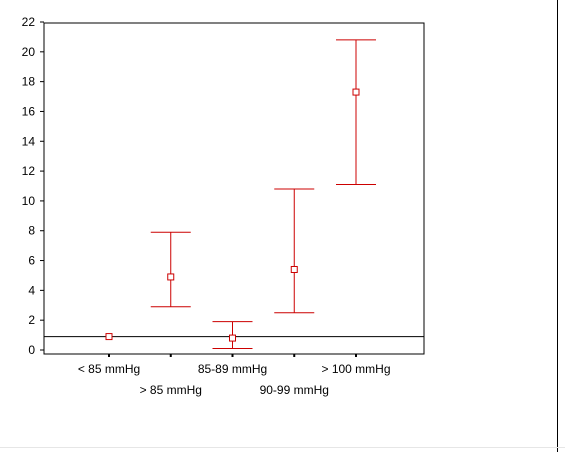 Image resolution: width=565 pixels, height=457 pixels. What do you see at coordinates (171, 390) in the screenshot?
I see `x-tick-label: > 85 mmHg` at bounding box center [171, 390].